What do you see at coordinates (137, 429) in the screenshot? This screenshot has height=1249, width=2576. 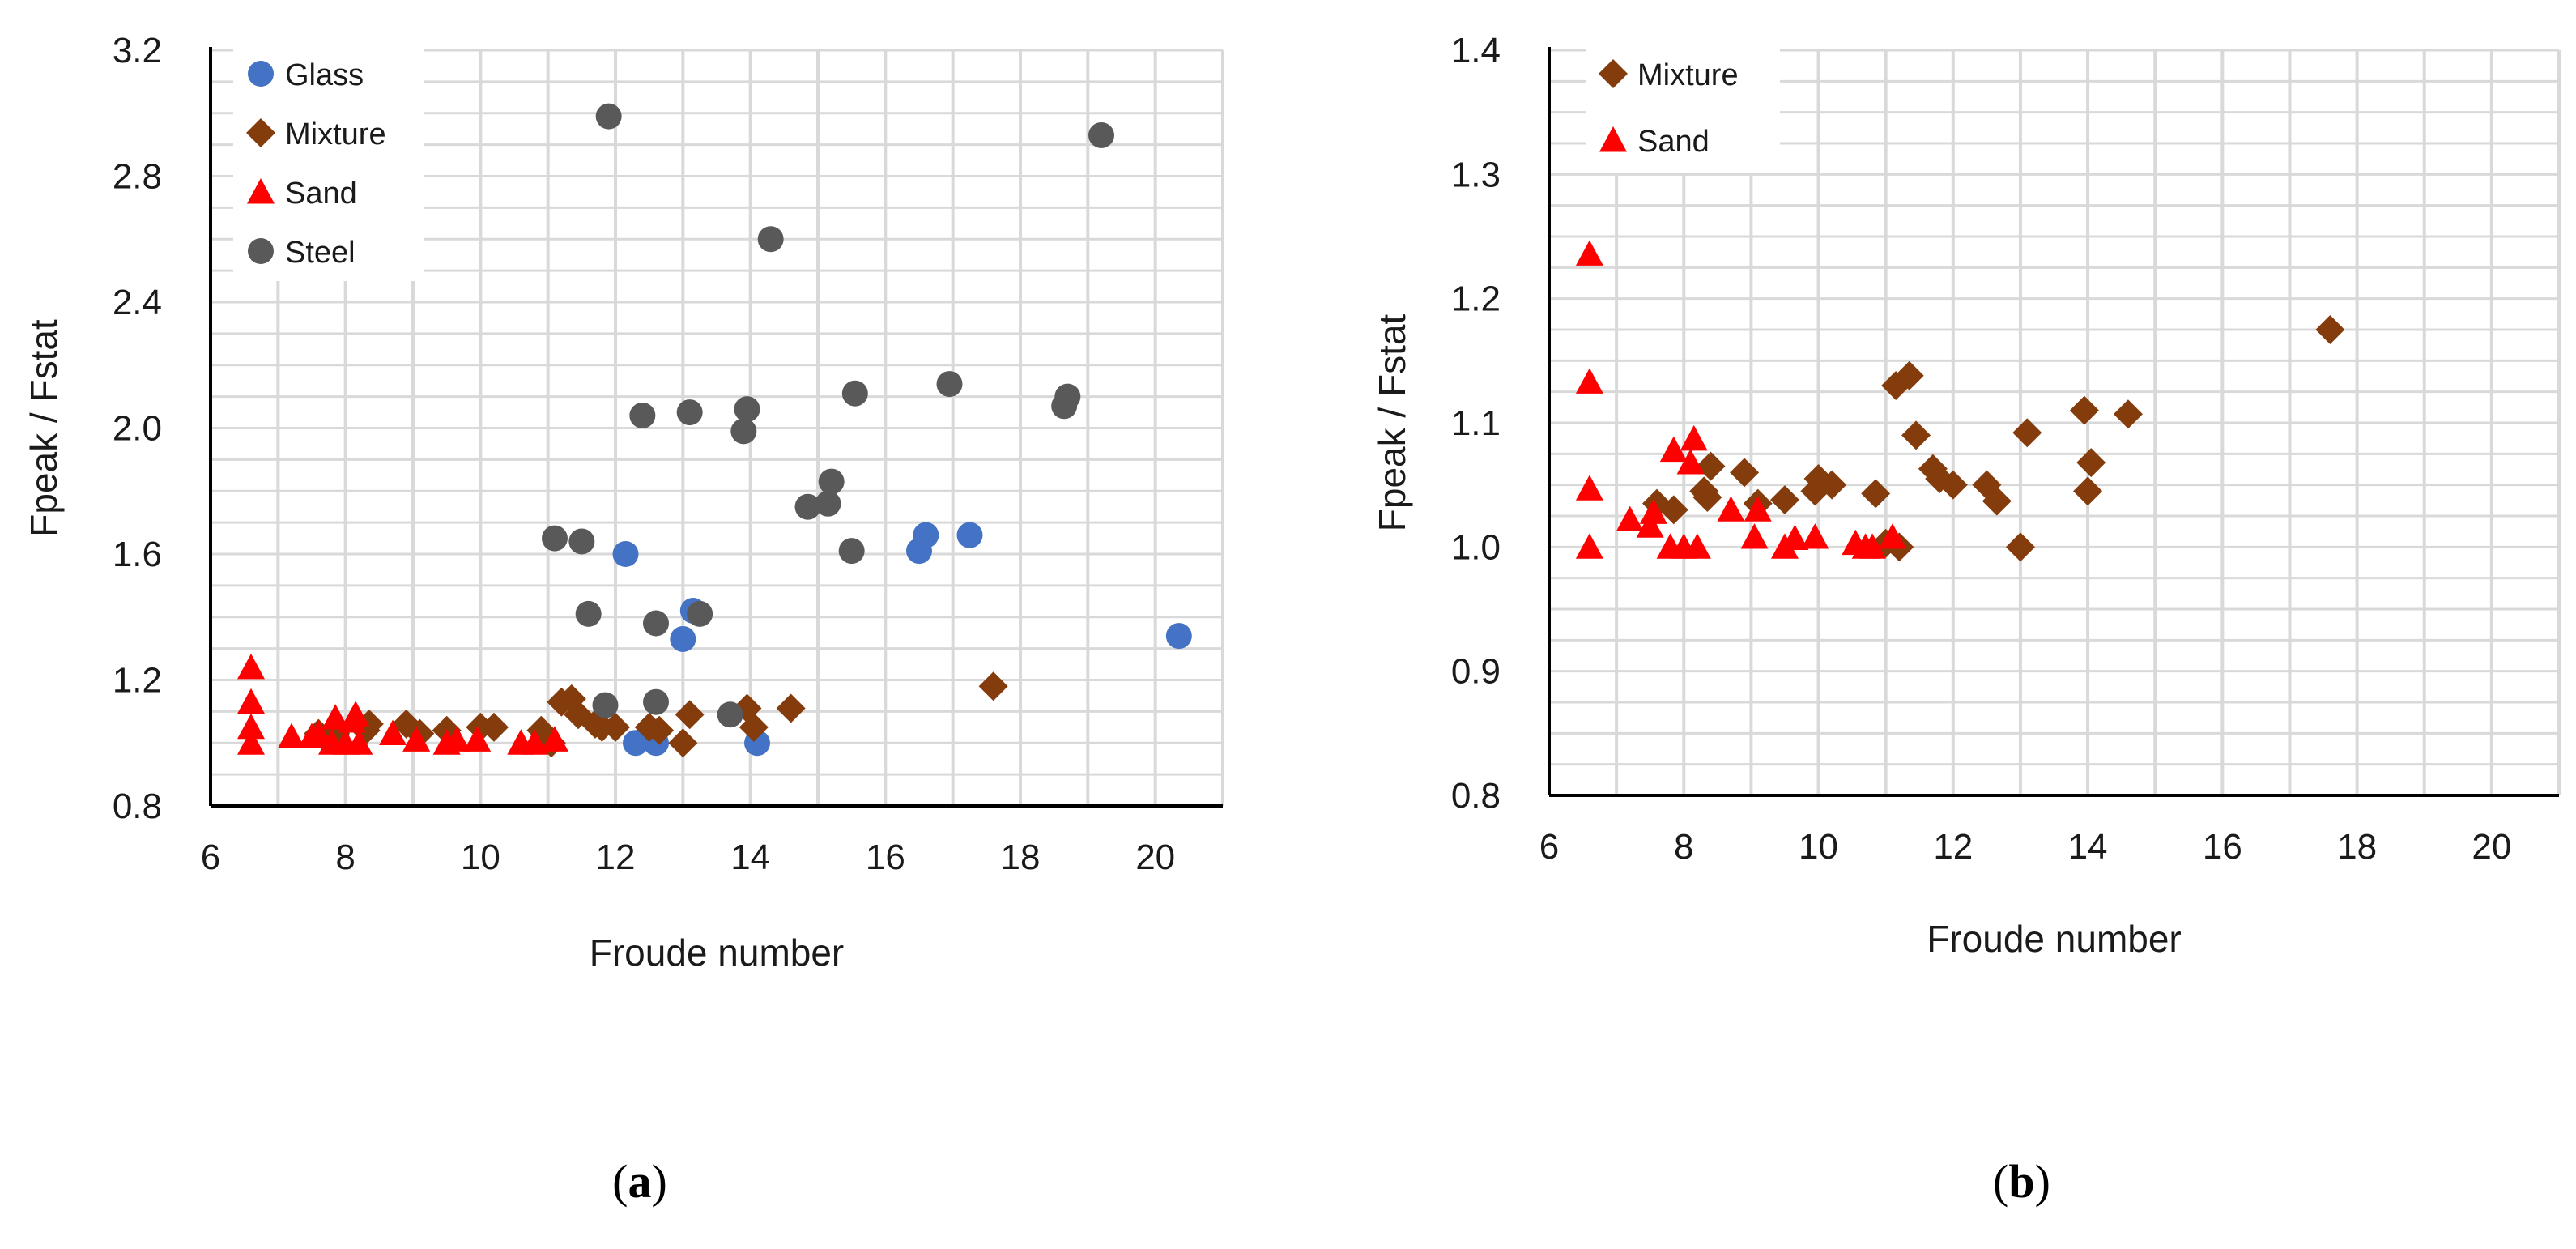 I see `y-tick-label: 2.0` at bounding box center [137, 429].